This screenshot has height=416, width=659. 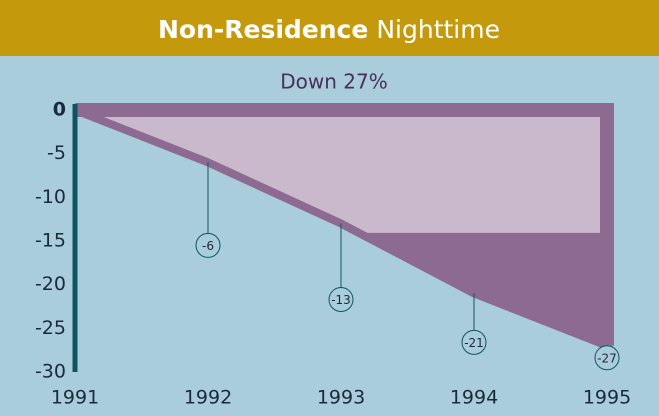 I want to click on x-tick-label: 1991, so click(x=75, y=398).